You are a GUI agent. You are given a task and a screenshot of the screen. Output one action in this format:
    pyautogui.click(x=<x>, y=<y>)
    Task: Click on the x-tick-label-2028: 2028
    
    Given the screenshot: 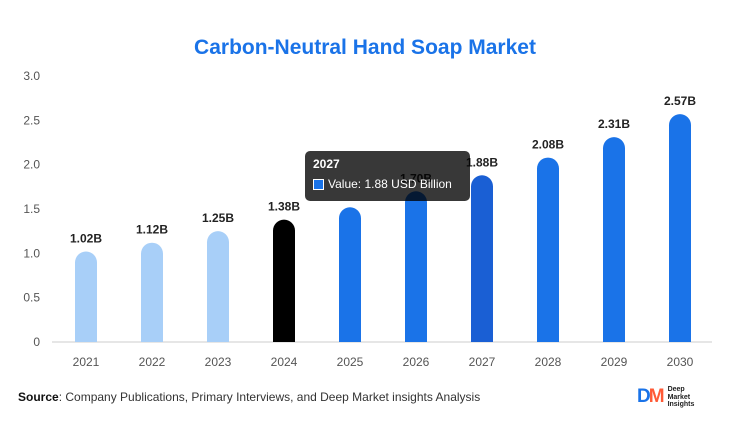 What is the action you would take?
    pyautogui.click(x=548, y=362)
    